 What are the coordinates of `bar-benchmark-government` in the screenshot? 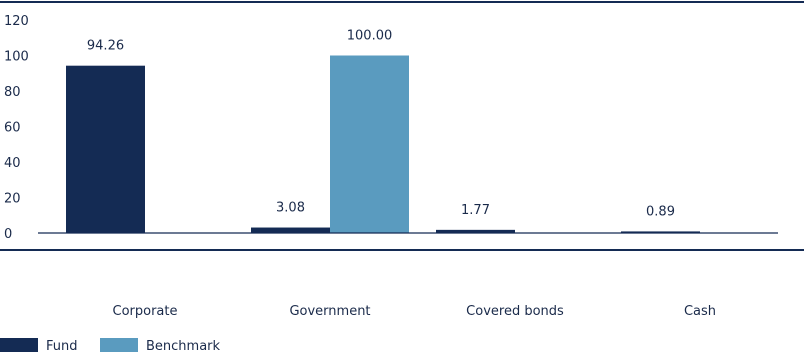 It's located at (369, 144).